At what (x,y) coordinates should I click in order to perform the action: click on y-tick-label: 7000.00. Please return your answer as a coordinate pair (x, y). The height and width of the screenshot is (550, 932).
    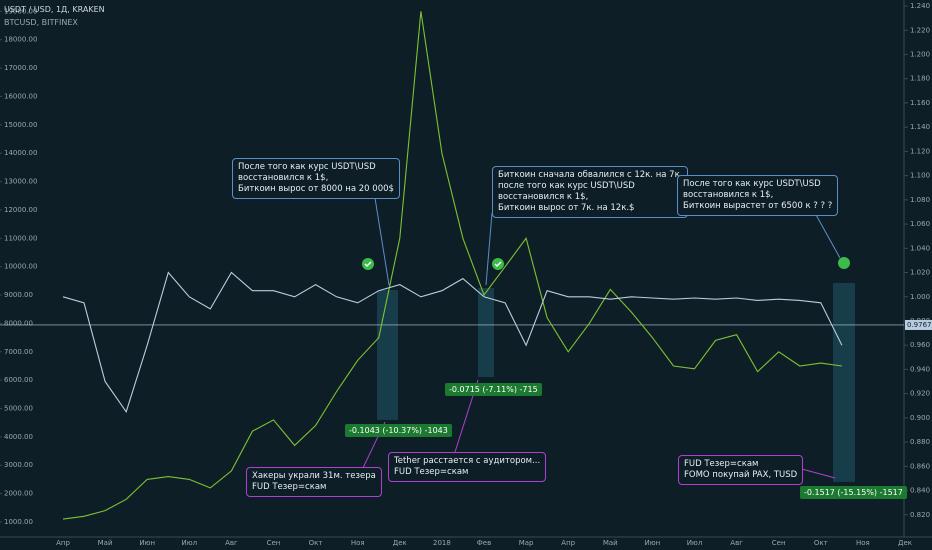
    Looking at the image, I should click on (18, 352).